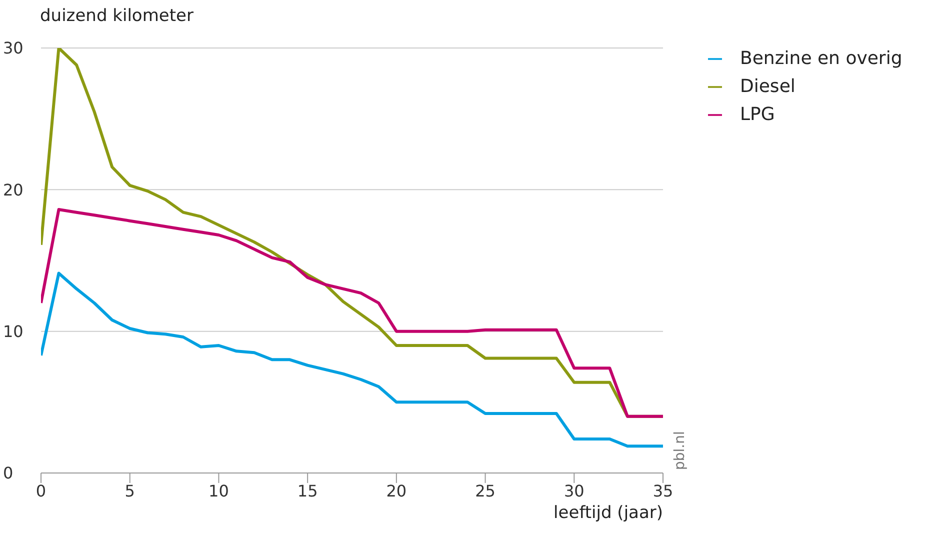 The height and width of the screenshot is (548, 938). What do you see at coordinates (757, 114) in the screenshot?
I see `legend-label: LPG` at bounding box center [757, 114].